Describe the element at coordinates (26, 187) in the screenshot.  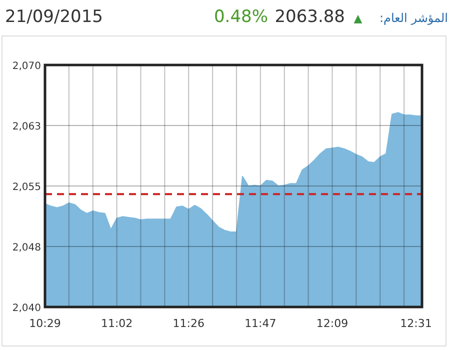
I see `y-tick-label: 2,055` at that location.